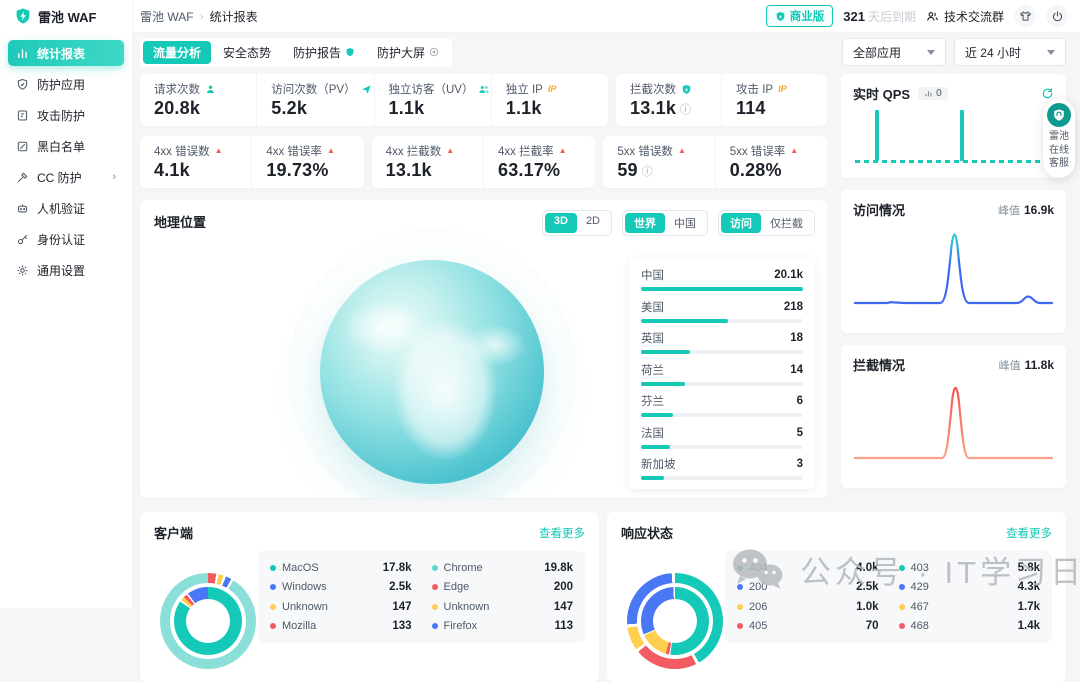  What do you see at coordinates (247, 52) in the screenshot?
I see `tab-security-posture: 安全态势` at bounding box center [247, 52].